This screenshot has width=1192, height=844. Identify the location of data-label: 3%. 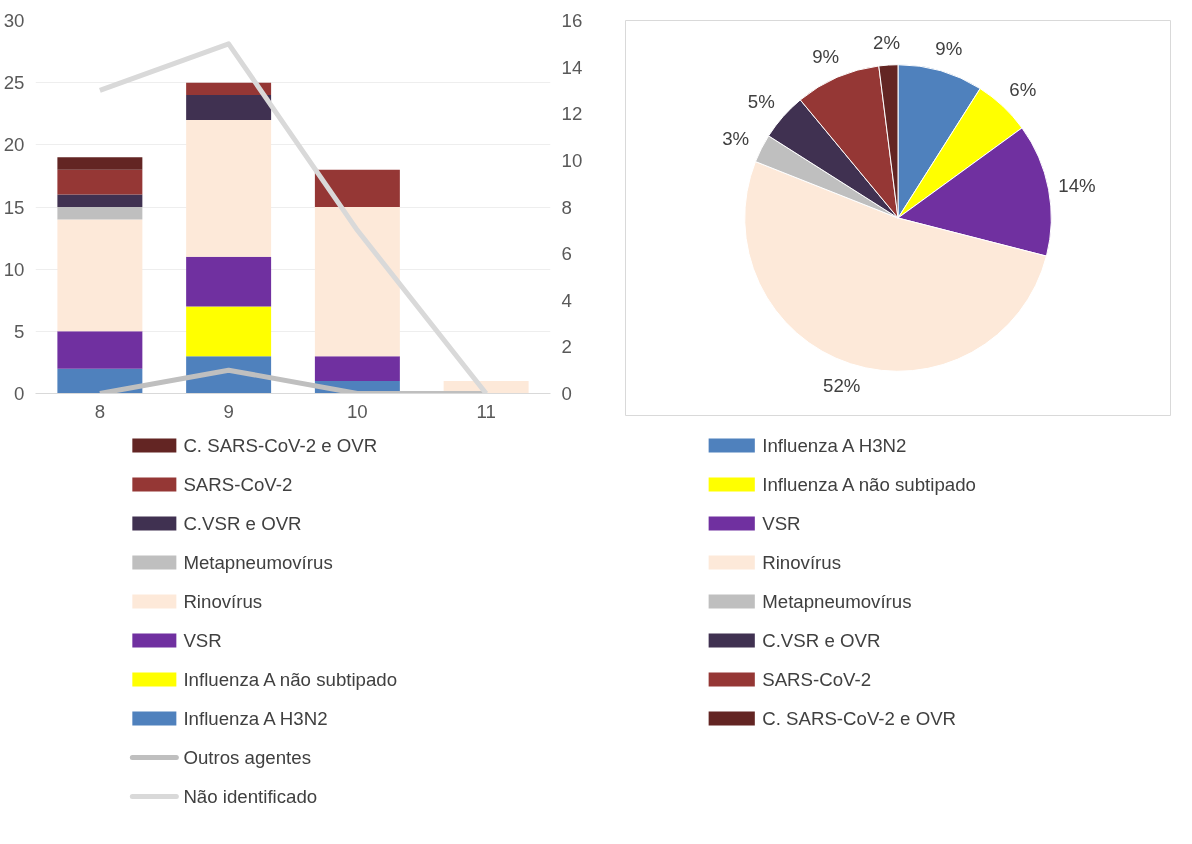
(736, 138).